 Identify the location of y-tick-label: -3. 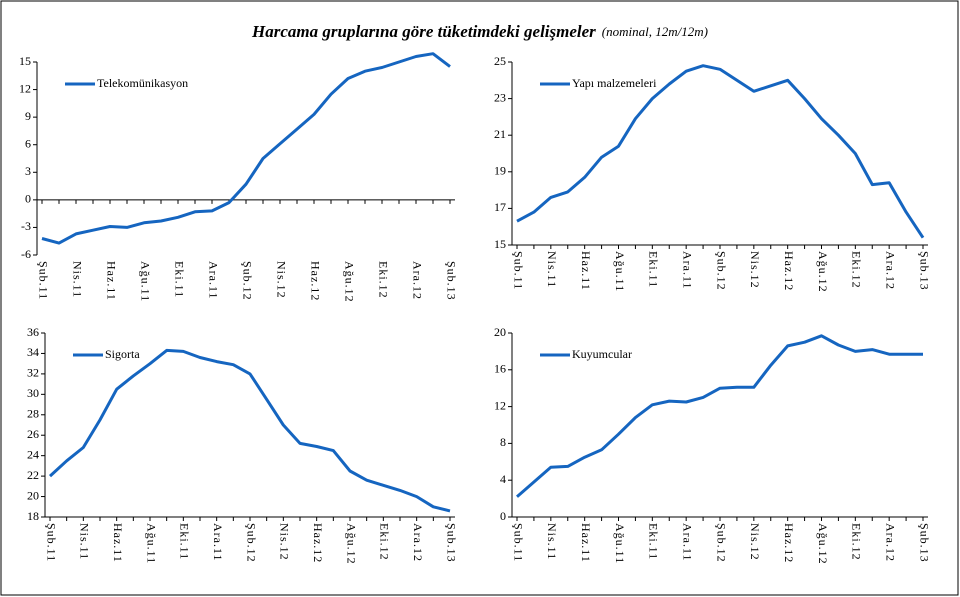
(26, 226).